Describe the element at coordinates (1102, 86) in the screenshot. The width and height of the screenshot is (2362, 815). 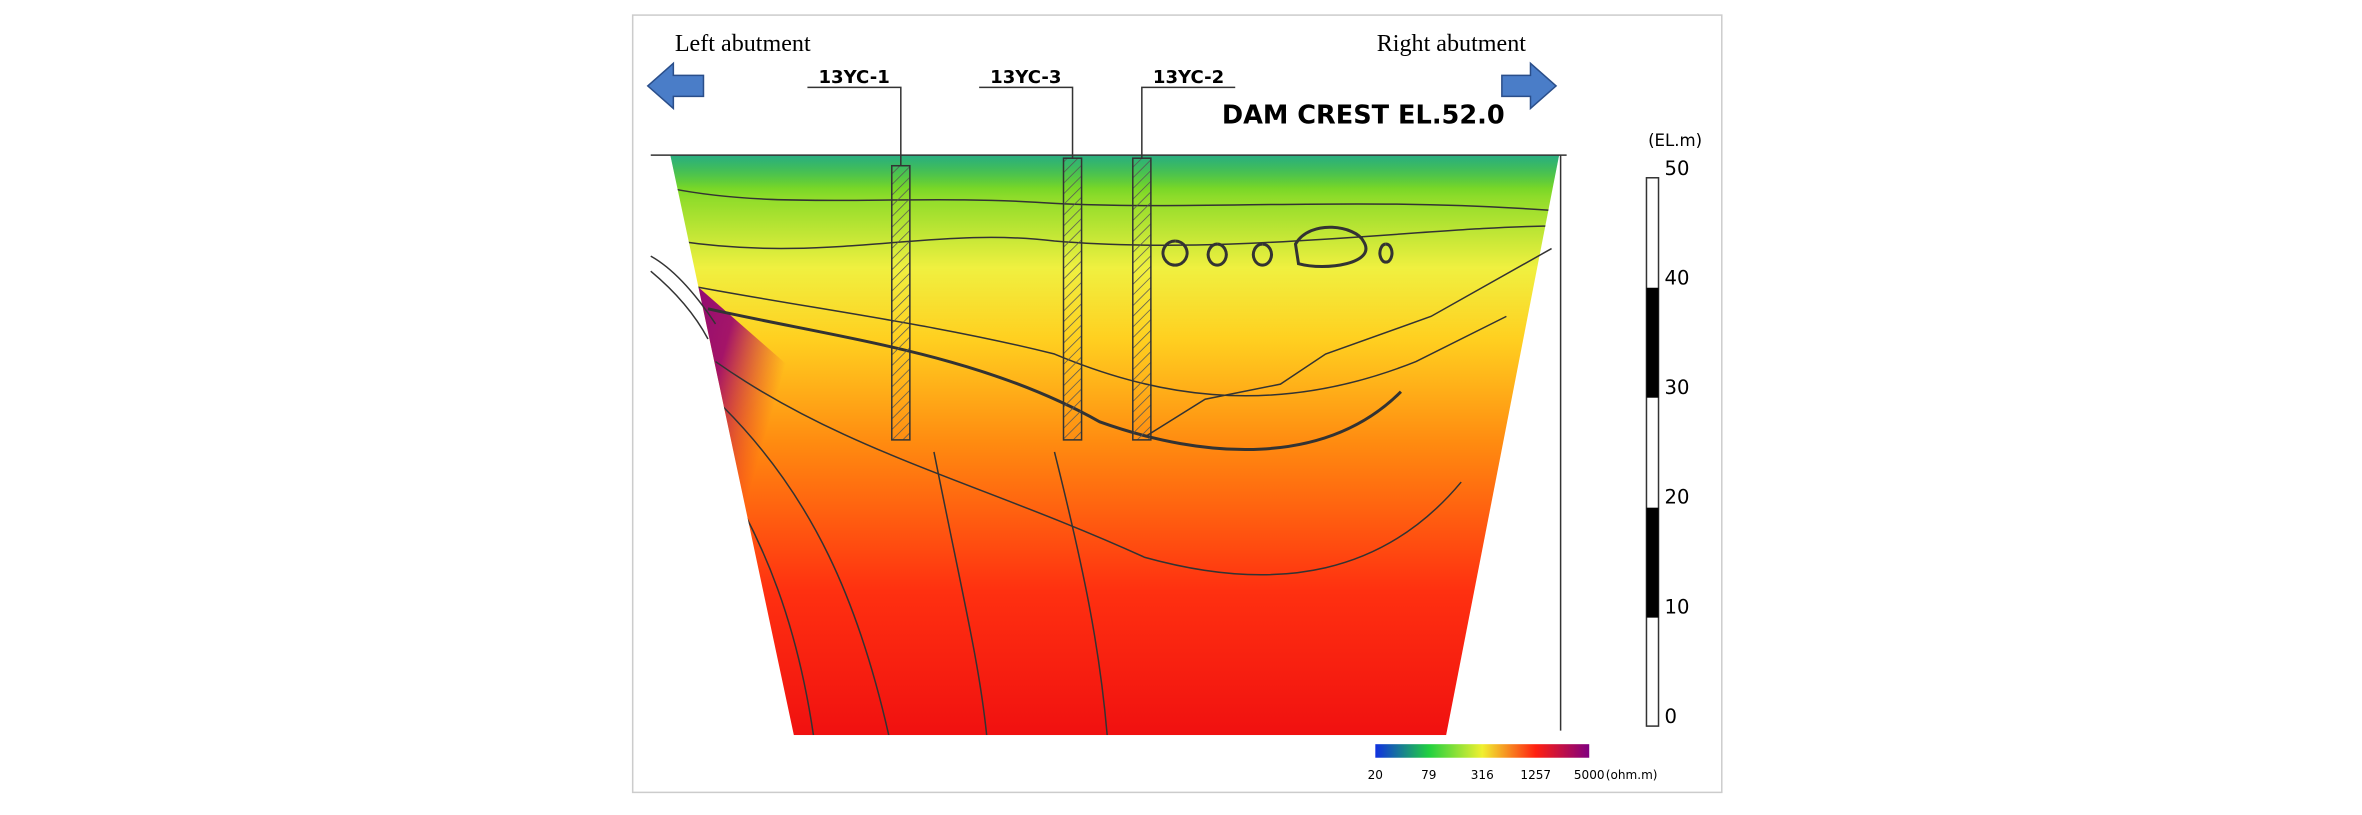
I see `arrows` at that location.